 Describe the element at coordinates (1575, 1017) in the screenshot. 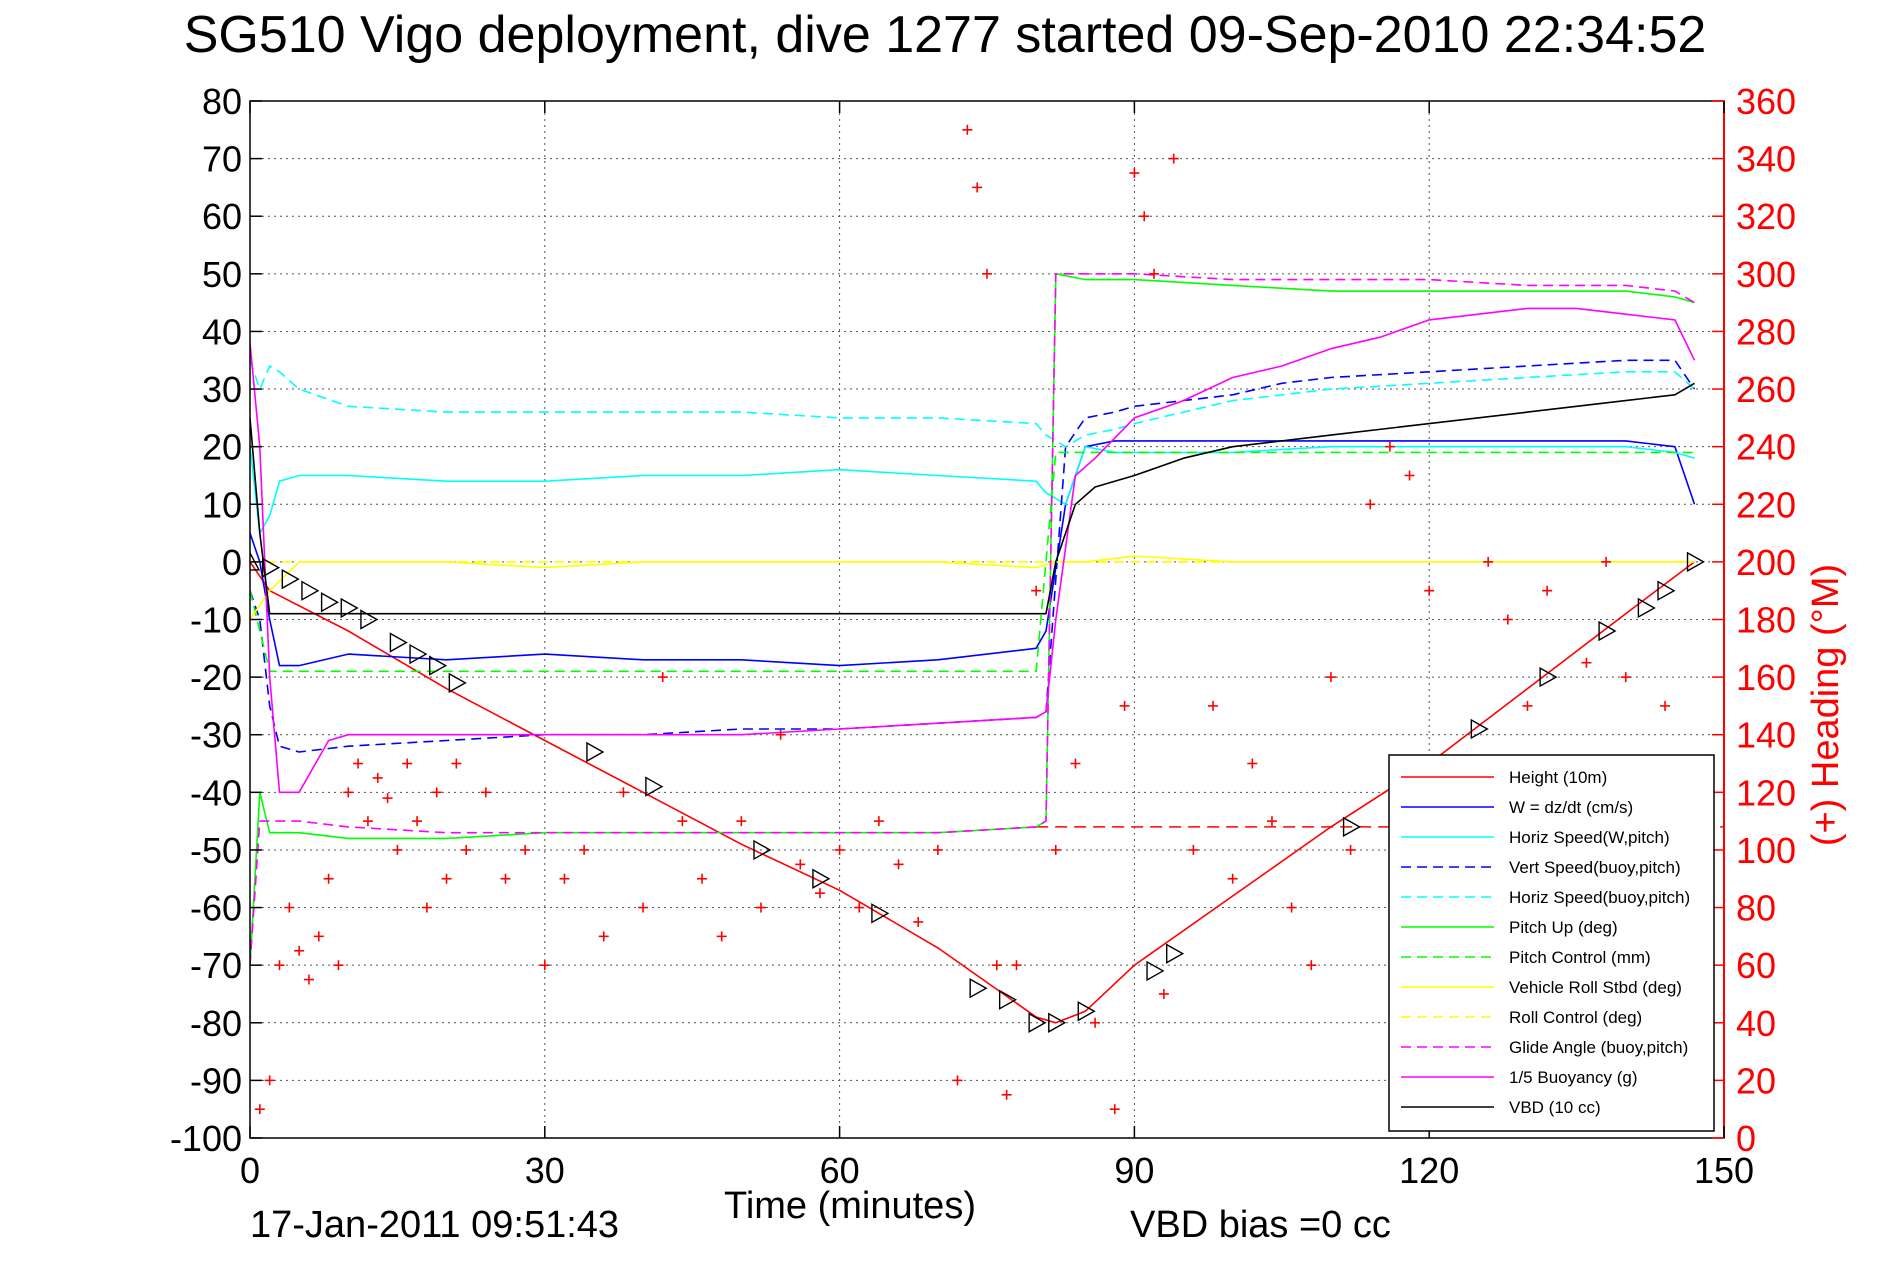

I see `legend-label: Roll Control (deg)` at that location.